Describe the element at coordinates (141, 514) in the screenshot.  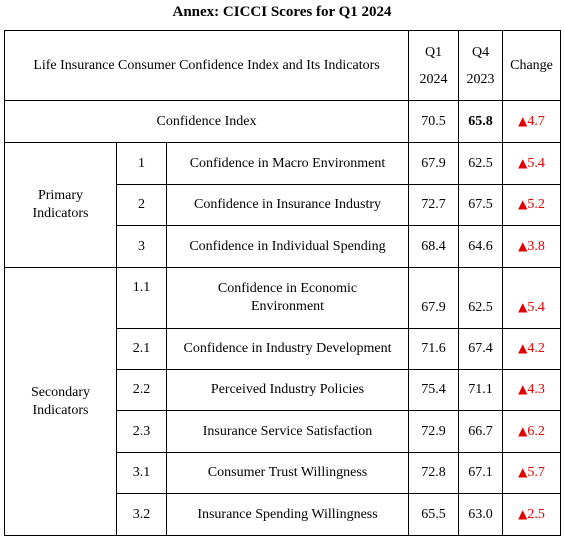
I see `row-number: 3.2` at that location.